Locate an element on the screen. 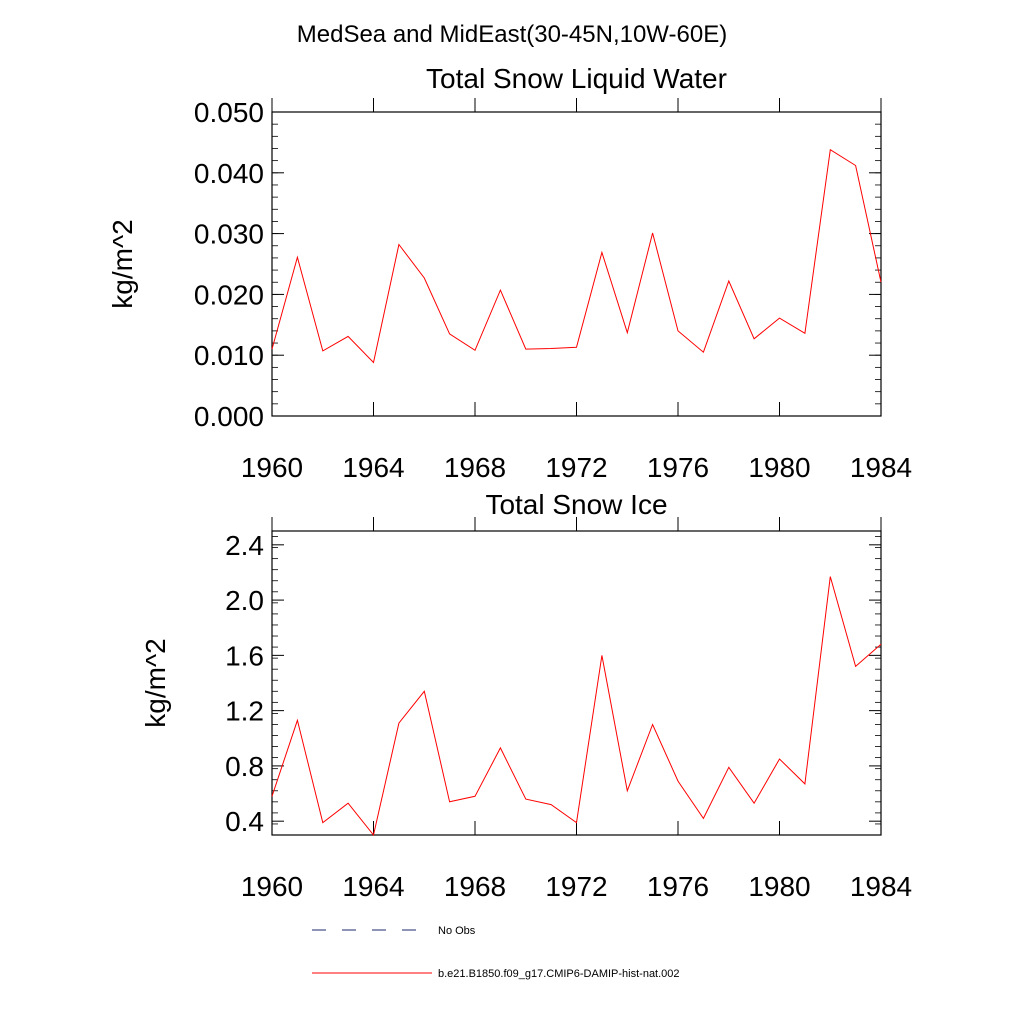 This screenshot has height=1024, width=1024. y-tick-label: 0.000 is located at coordinates (229, 416).